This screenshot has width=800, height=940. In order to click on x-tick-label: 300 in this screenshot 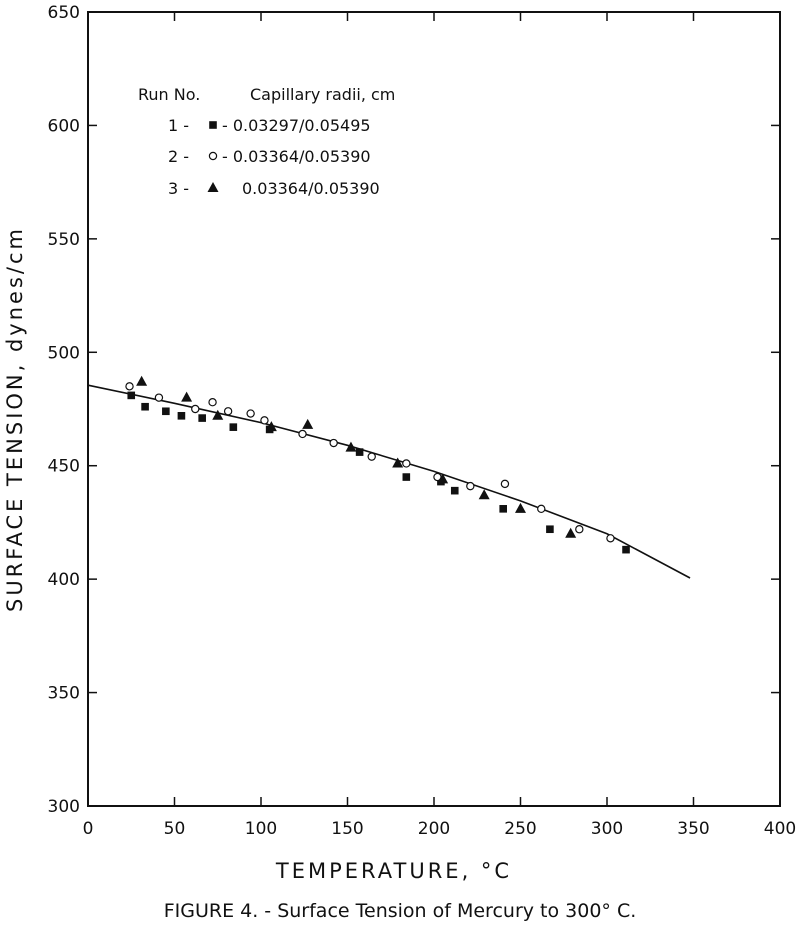, I will do `click(607, 829)`.